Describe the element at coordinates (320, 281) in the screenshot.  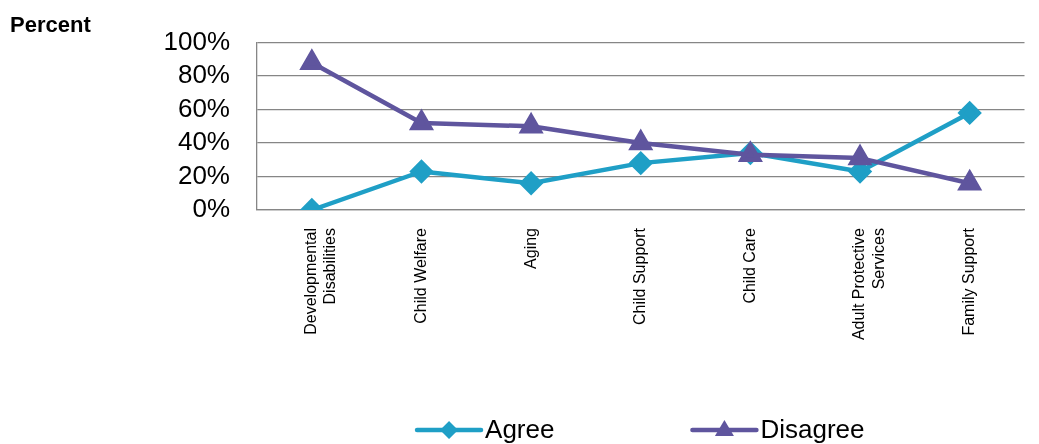
I see `x-tick-label: Developmental Disabilities` at that location.